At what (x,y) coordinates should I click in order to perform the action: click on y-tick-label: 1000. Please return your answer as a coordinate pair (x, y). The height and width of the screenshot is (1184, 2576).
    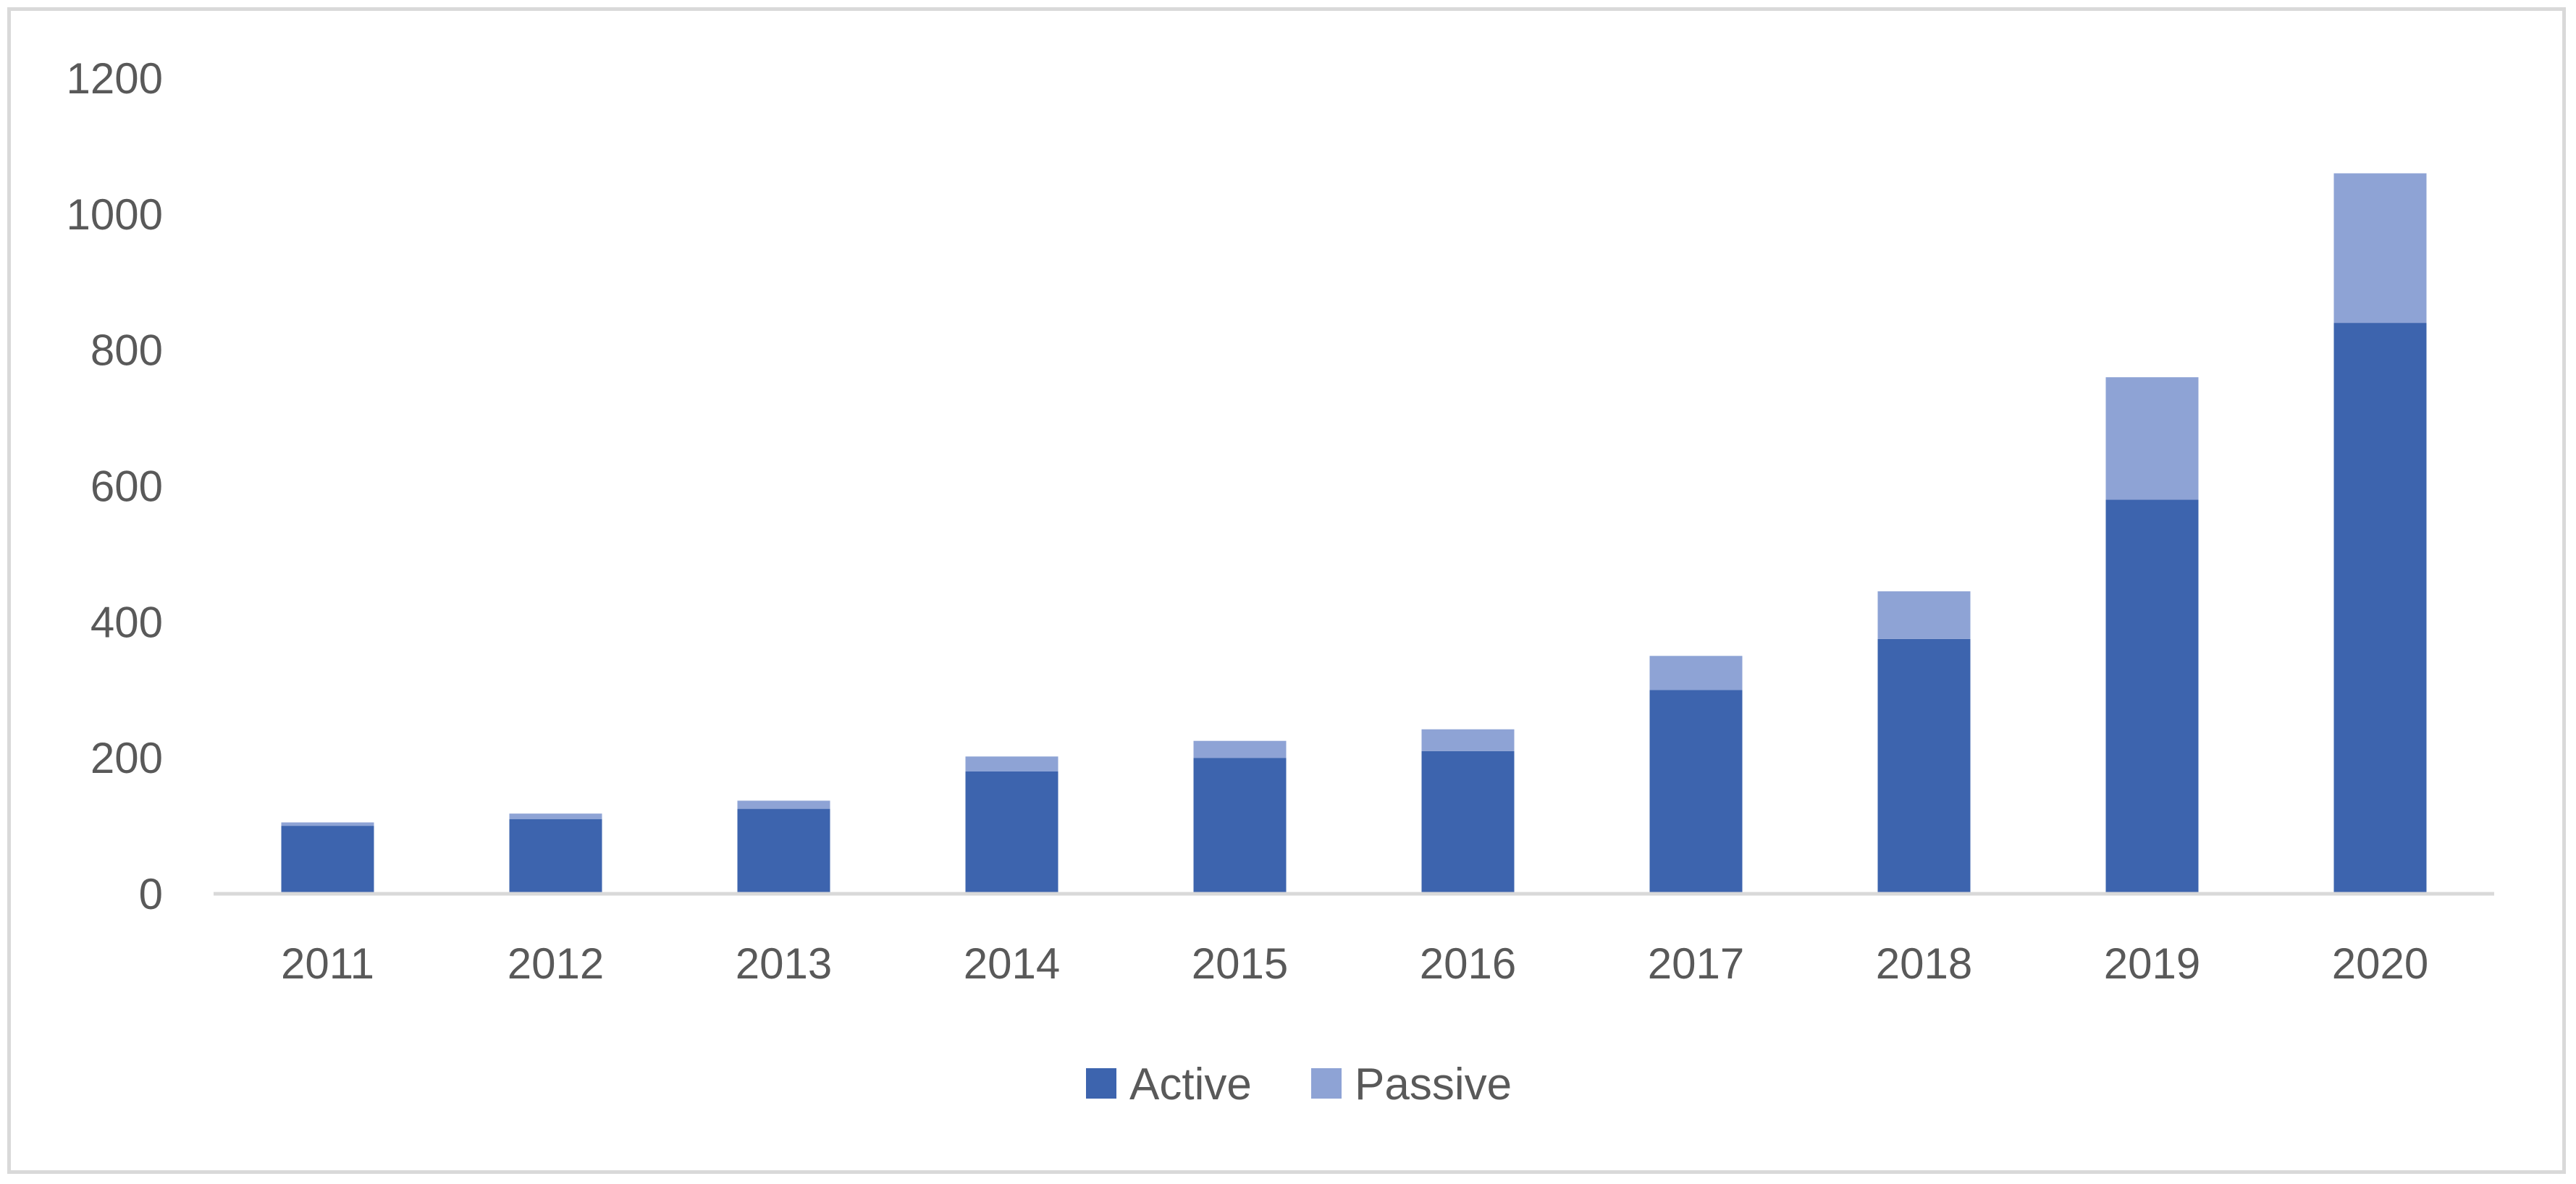
    Looking at the image, I should click on (115, 214).